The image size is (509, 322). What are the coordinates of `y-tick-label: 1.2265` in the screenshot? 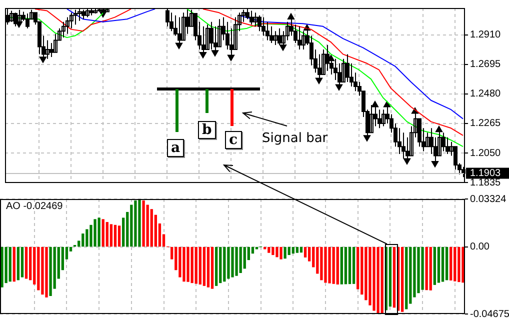 It's located at (486, 124).